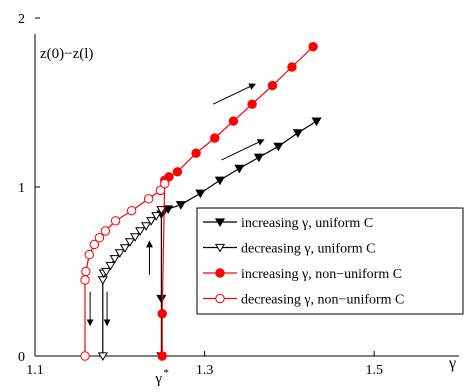 Image resolution: width=464 pixels, height=392 pixels. What do you see at coordinates (321, 274) in the screenshot?
I see `legend-label: increasing γ, non−uniform C` at bounding box center [321, 274].